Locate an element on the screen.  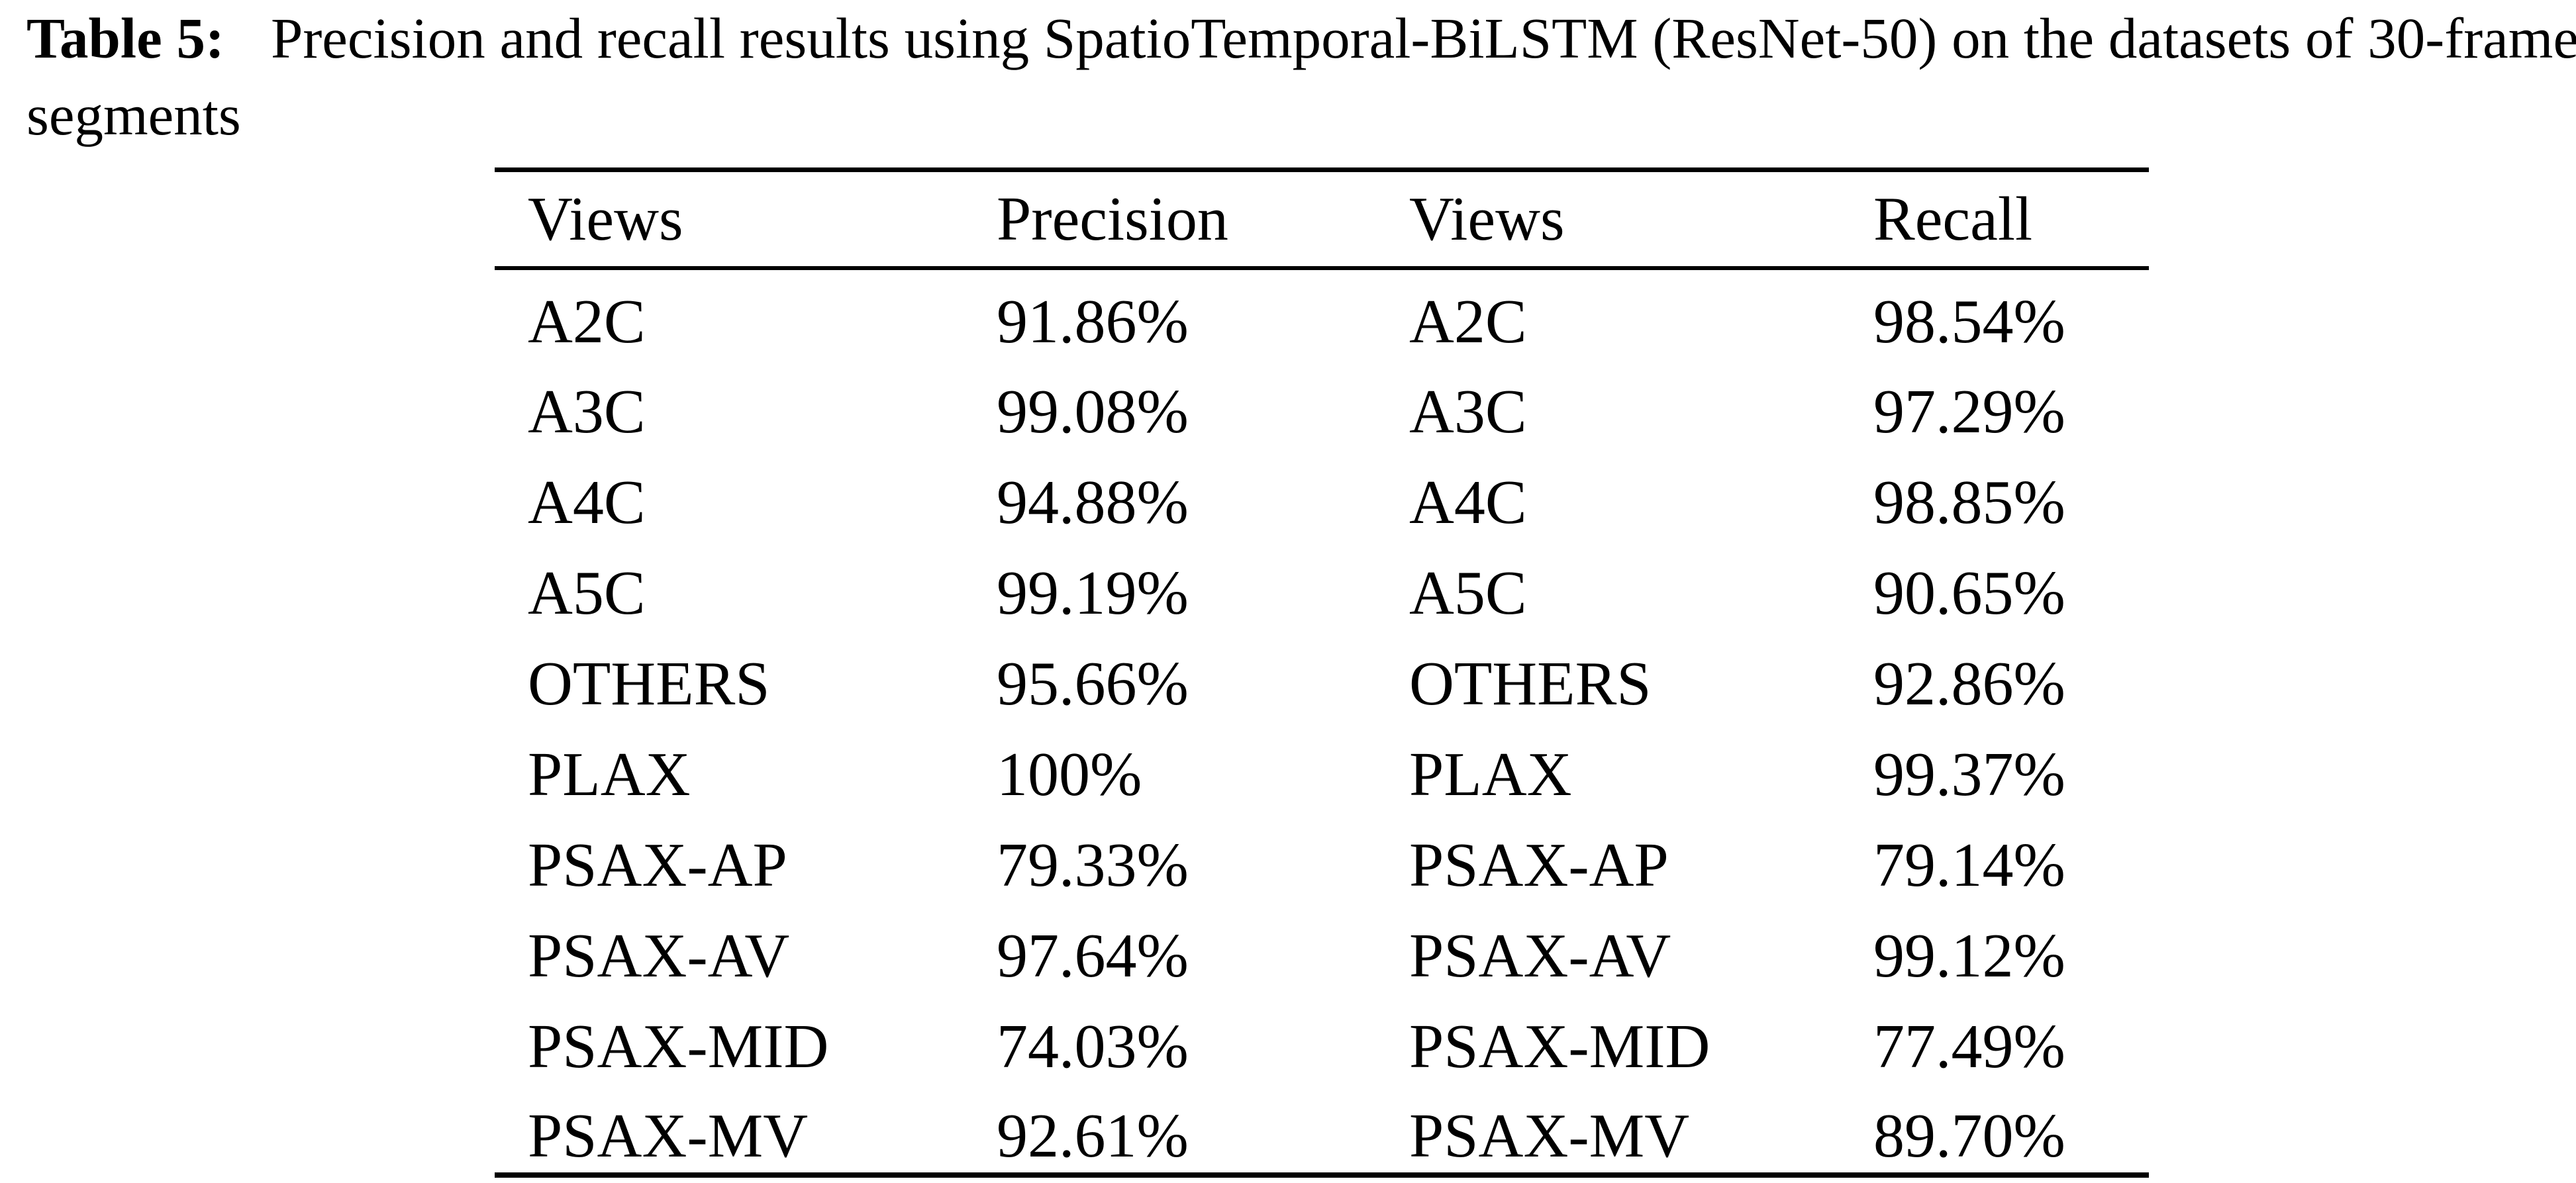
table-row: OTHERS 95.66% OTHERS 92.86% is located at coordinates (1322, 676).